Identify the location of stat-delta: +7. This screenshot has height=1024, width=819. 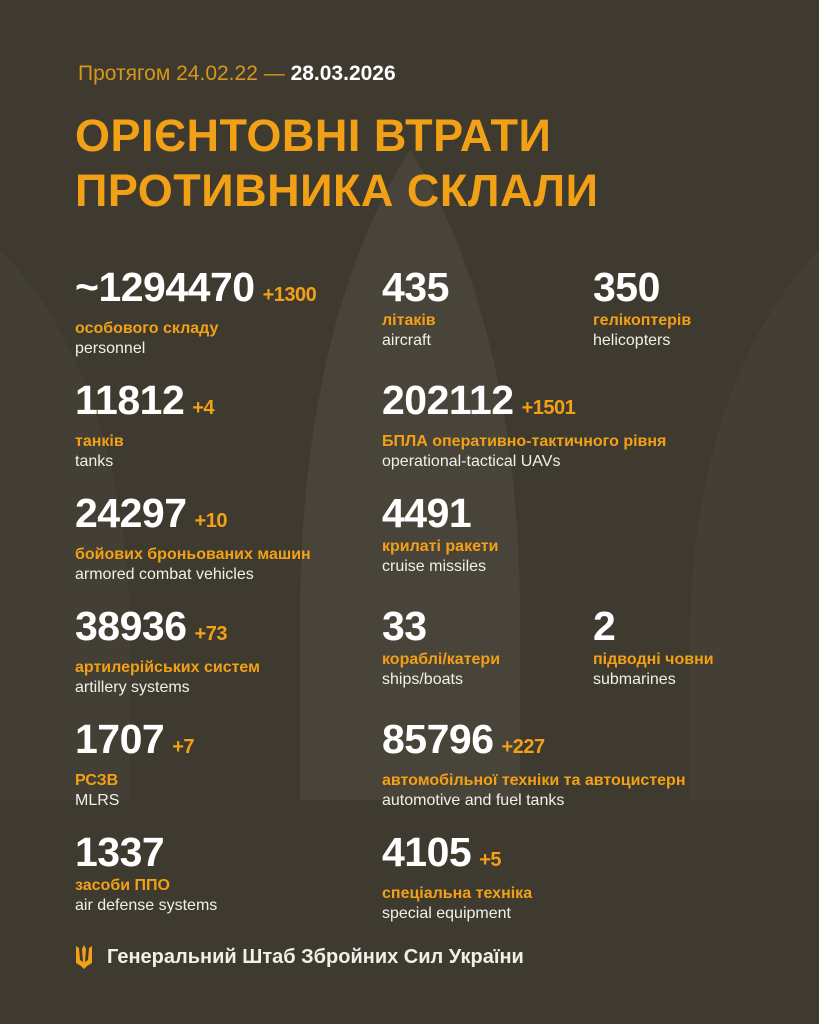
(183, 747).